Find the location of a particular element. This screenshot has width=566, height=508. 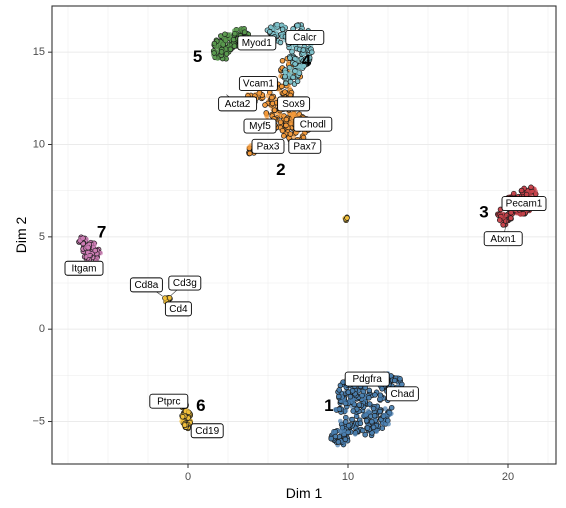

gene-label: Vcam1 is located at coordinates (259, 84).